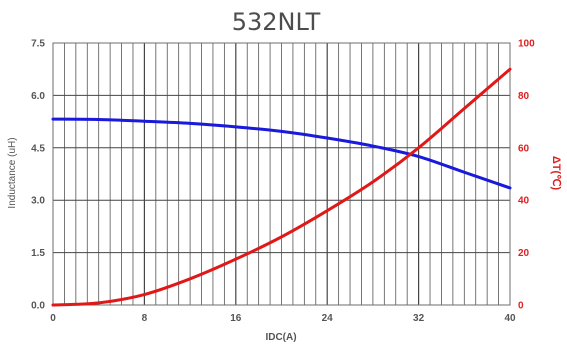 The width and height of the screenshot is (567, 345). I want to click on x-tick-label: 16, so click(236, 318).